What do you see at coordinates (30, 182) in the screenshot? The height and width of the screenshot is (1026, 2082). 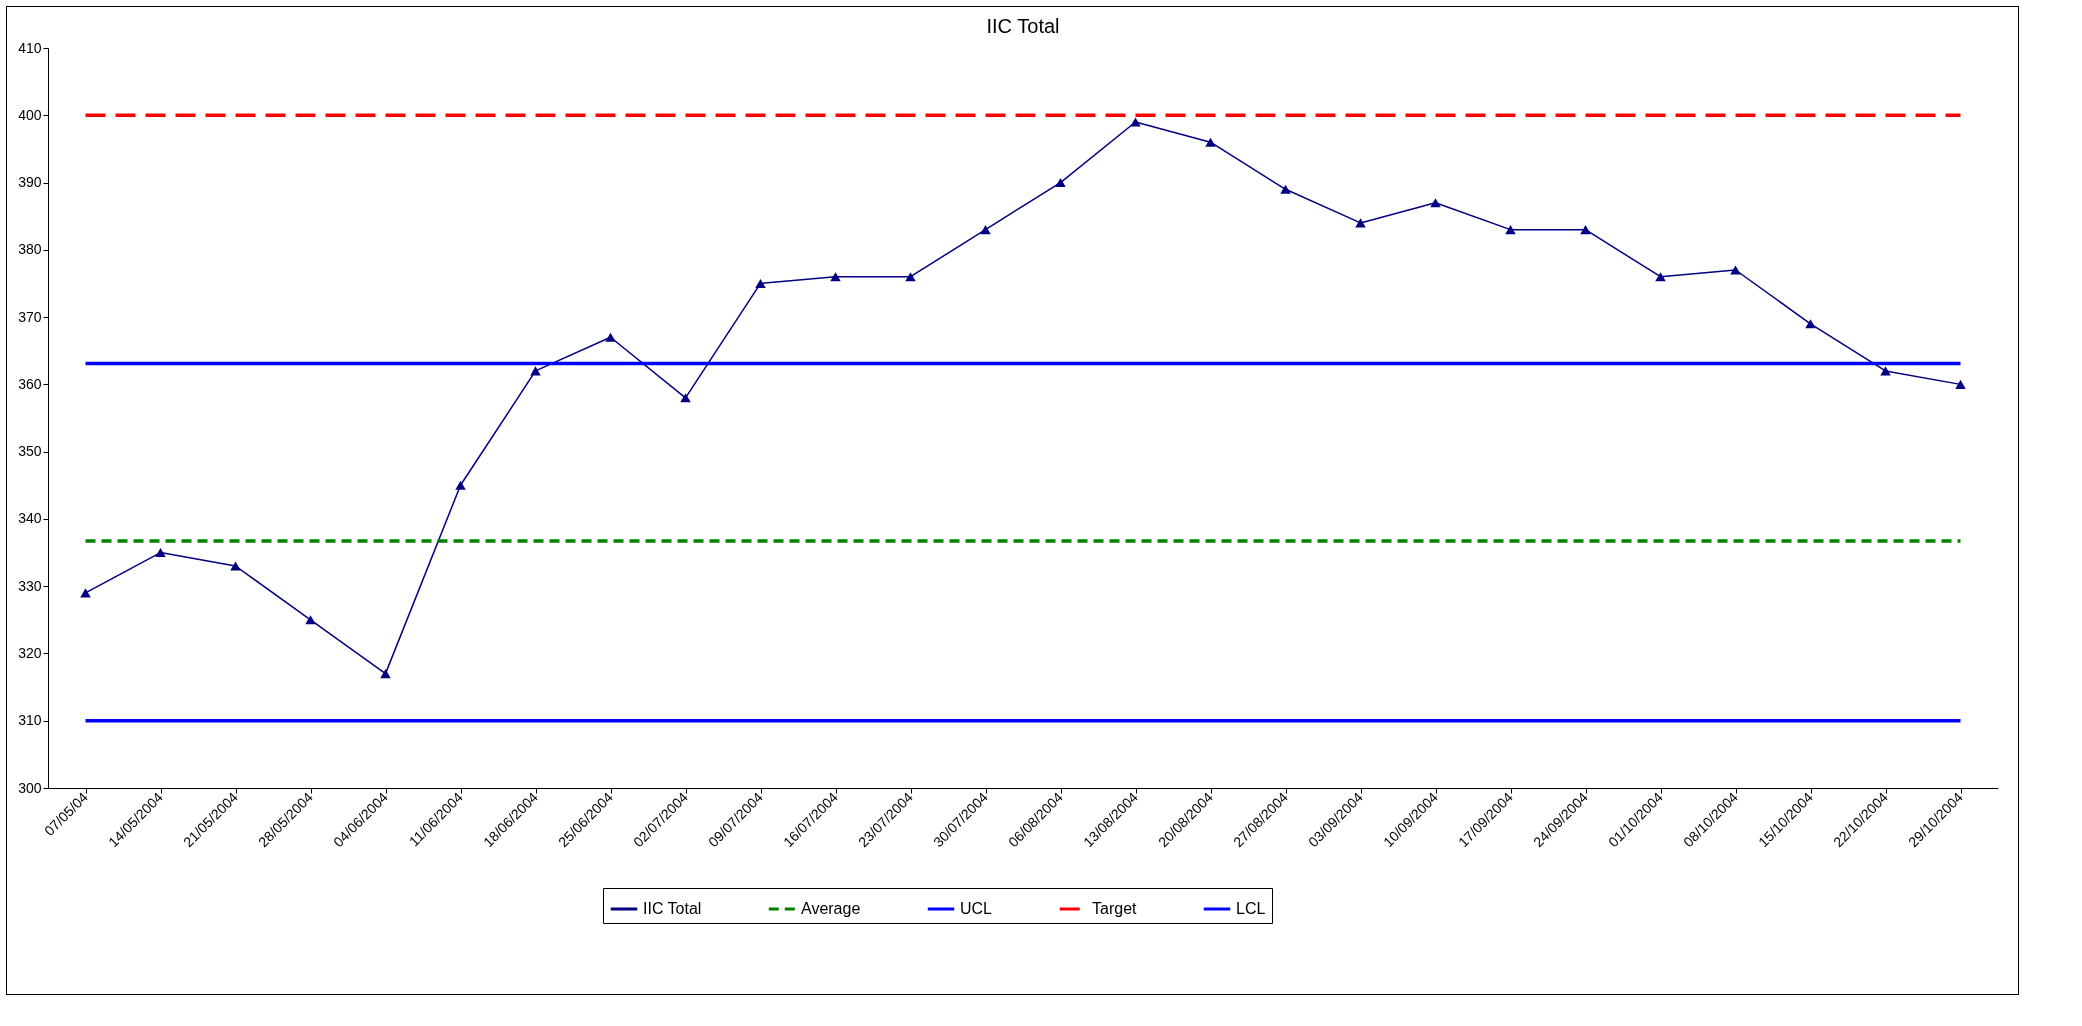 I see `y-tick-label: 390` at bounding box center [30, 182].